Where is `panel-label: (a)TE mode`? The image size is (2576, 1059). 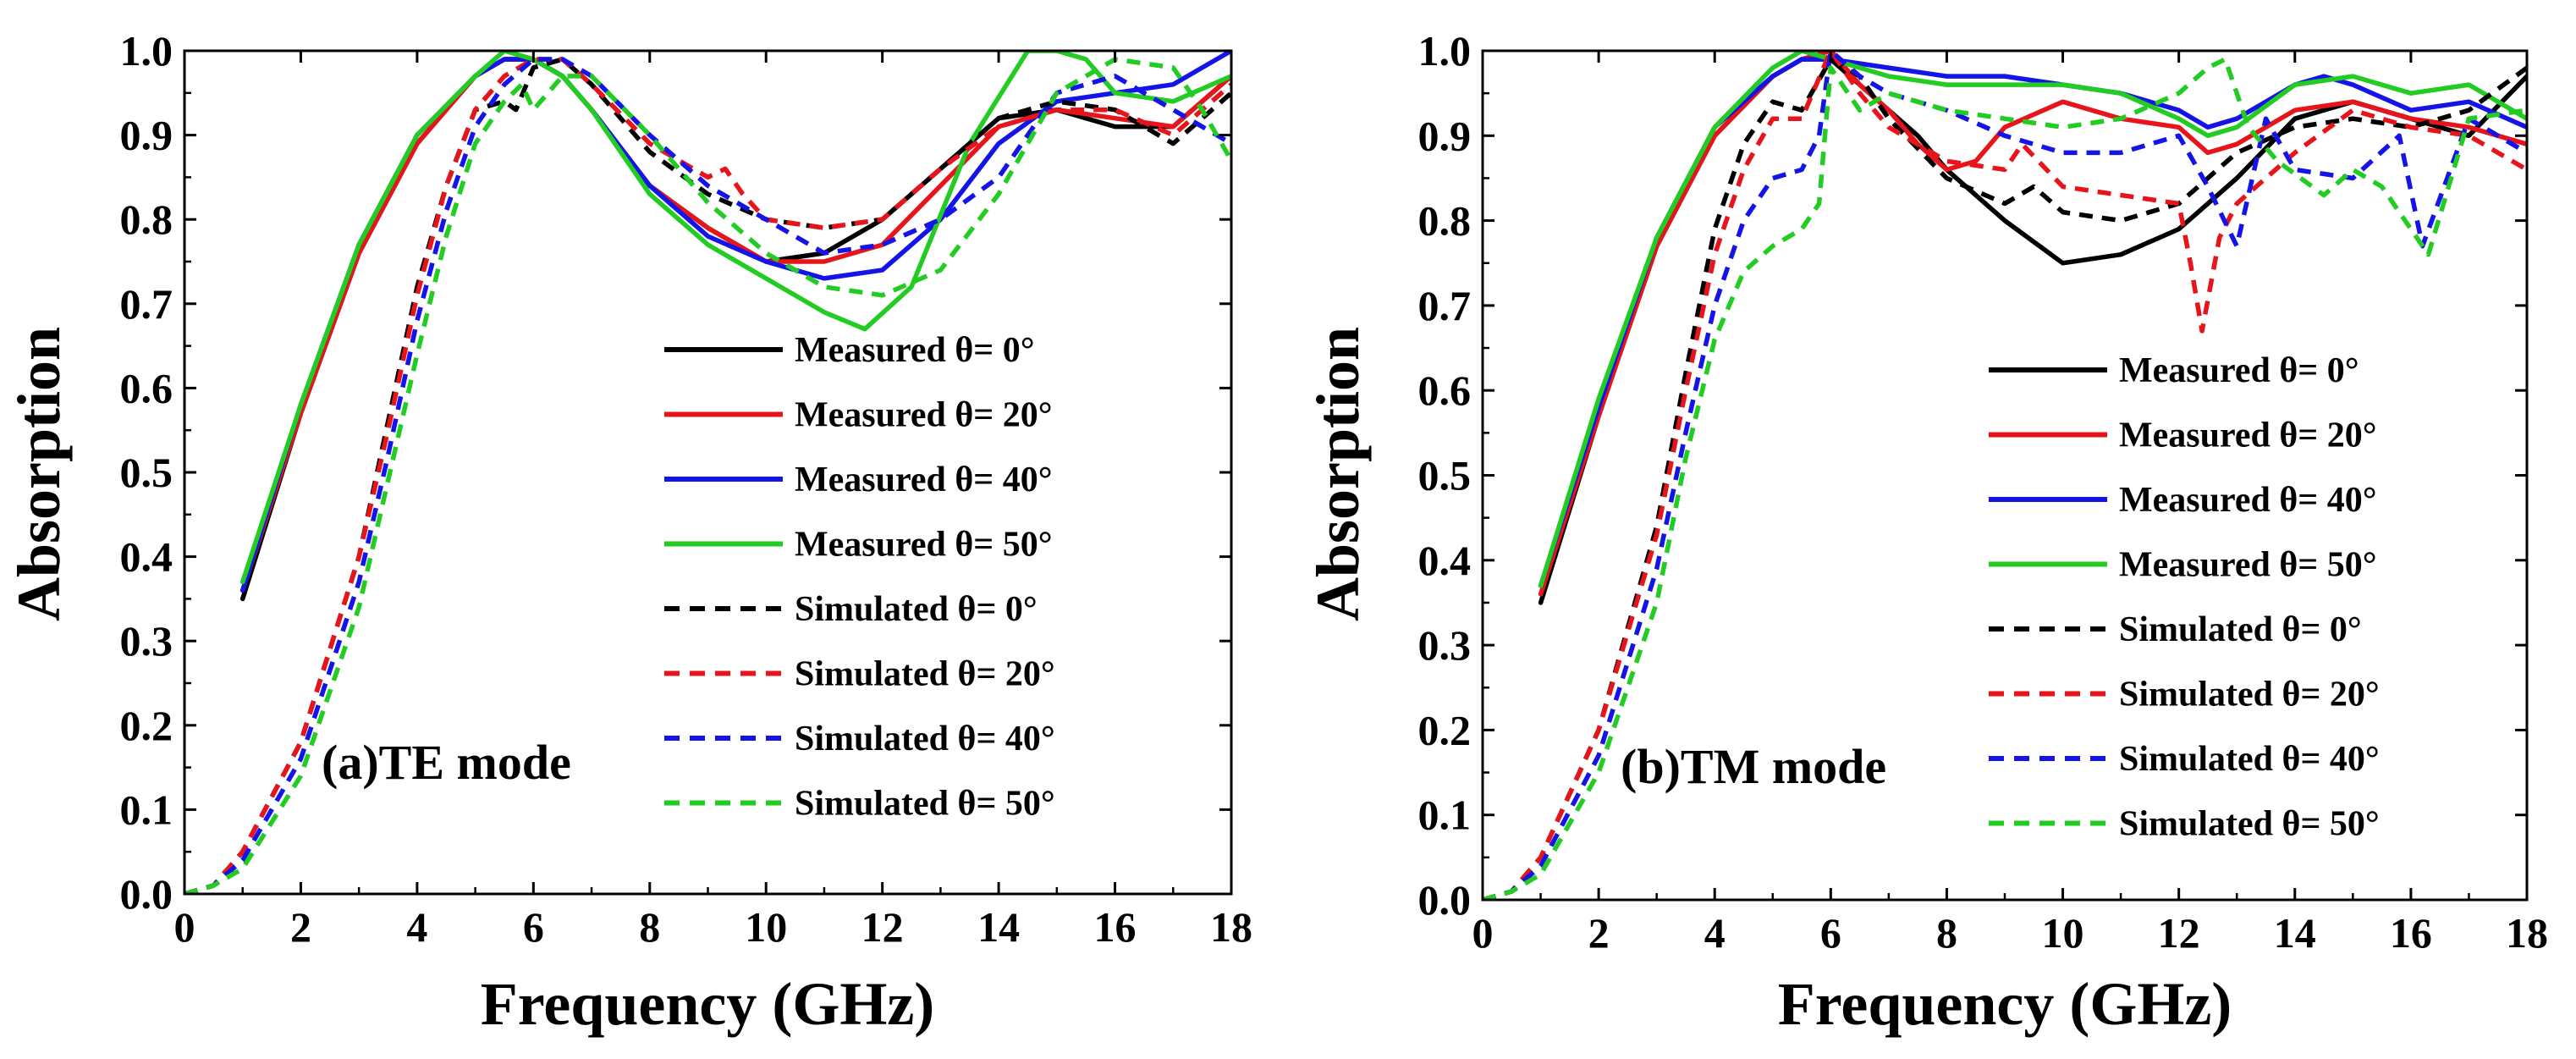
panel-label: (a)TE mode is located at coordinates (447, 762).